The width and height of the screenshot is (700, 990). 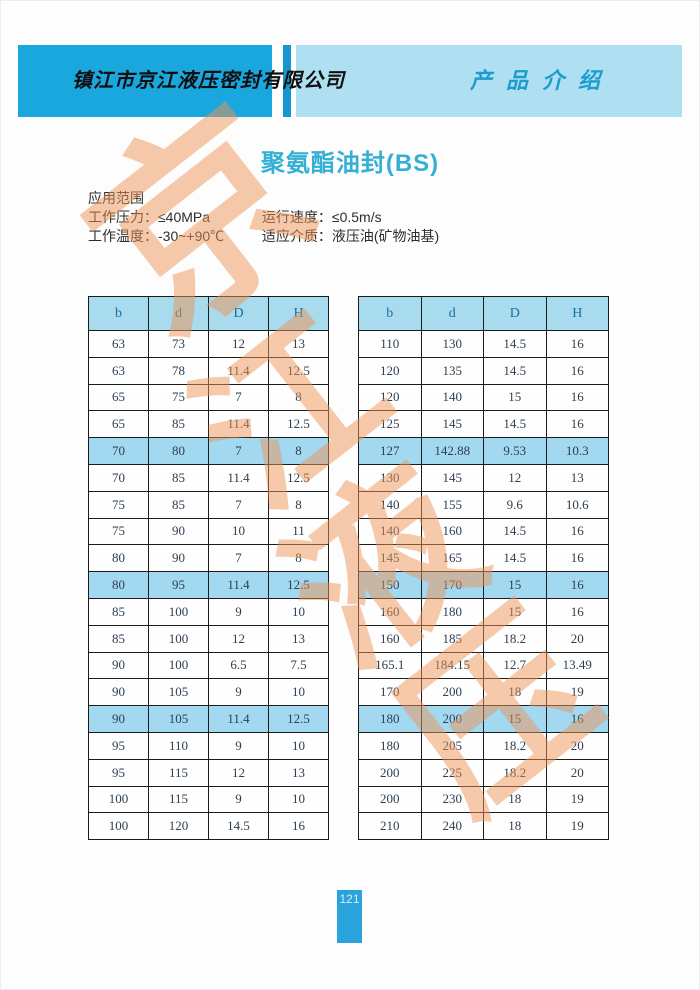 I want to click on dimension-cell: 127, so click(x=390, y=451).